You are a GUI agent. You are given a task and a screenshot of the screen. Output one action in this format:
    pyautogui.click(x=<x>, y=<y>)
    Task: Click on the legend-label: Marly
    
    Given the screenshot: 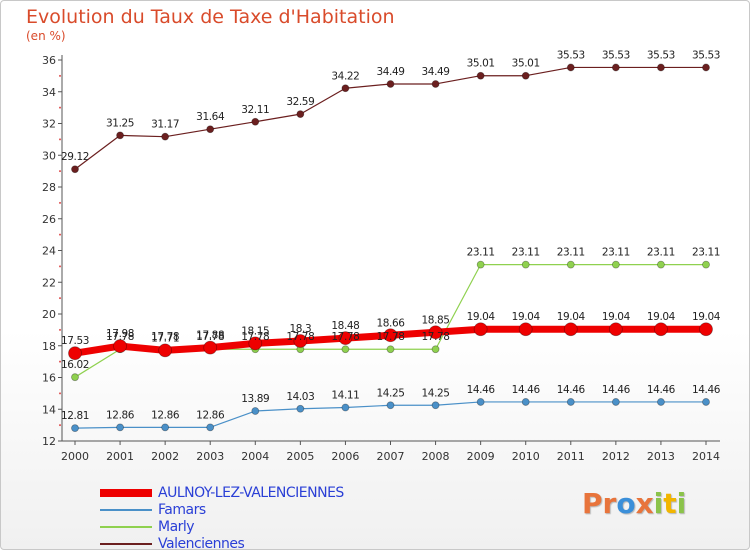 What is the action you would take?
    pyautogui.click(x=176, y=526)
    